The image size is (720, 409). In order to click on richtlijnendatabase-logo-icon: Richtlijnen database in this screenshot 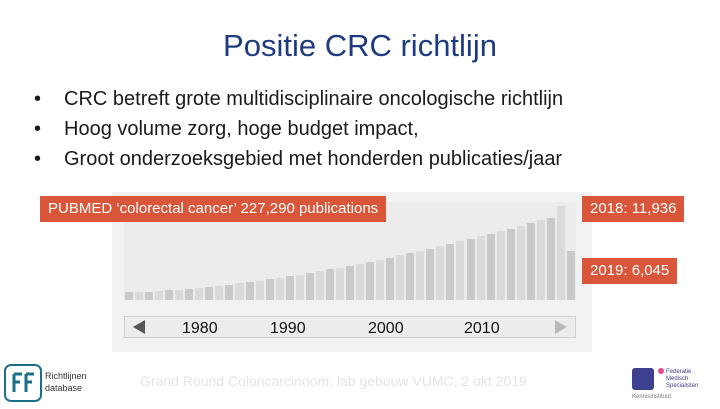, I will do `click(45, 383)`.